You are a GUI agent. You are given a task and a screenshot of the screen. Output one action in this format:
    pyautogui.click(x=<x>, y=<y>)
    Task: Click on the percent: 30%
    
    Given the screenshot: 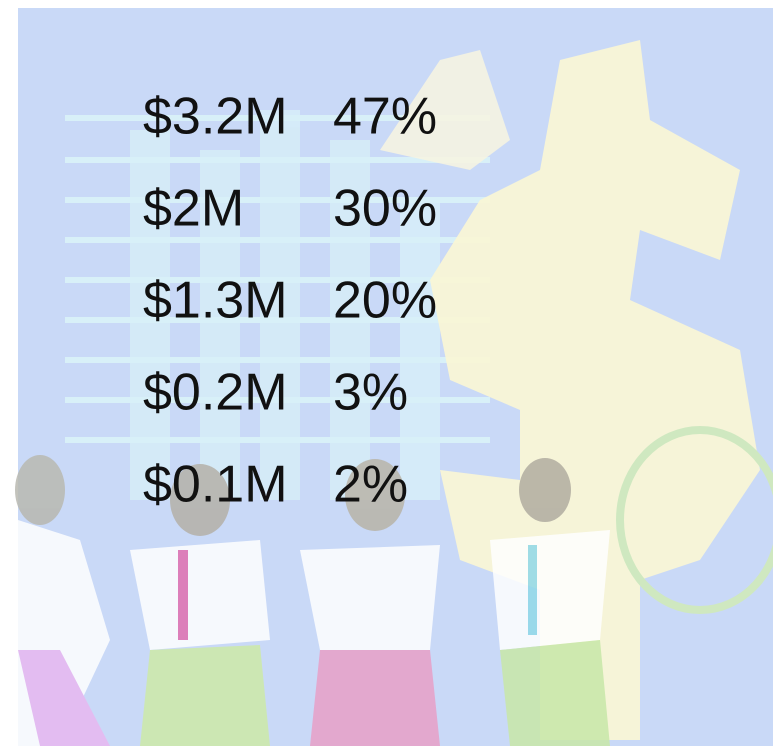 What is the action you would take?
    pyautogui.click(x=385, y=209)
    